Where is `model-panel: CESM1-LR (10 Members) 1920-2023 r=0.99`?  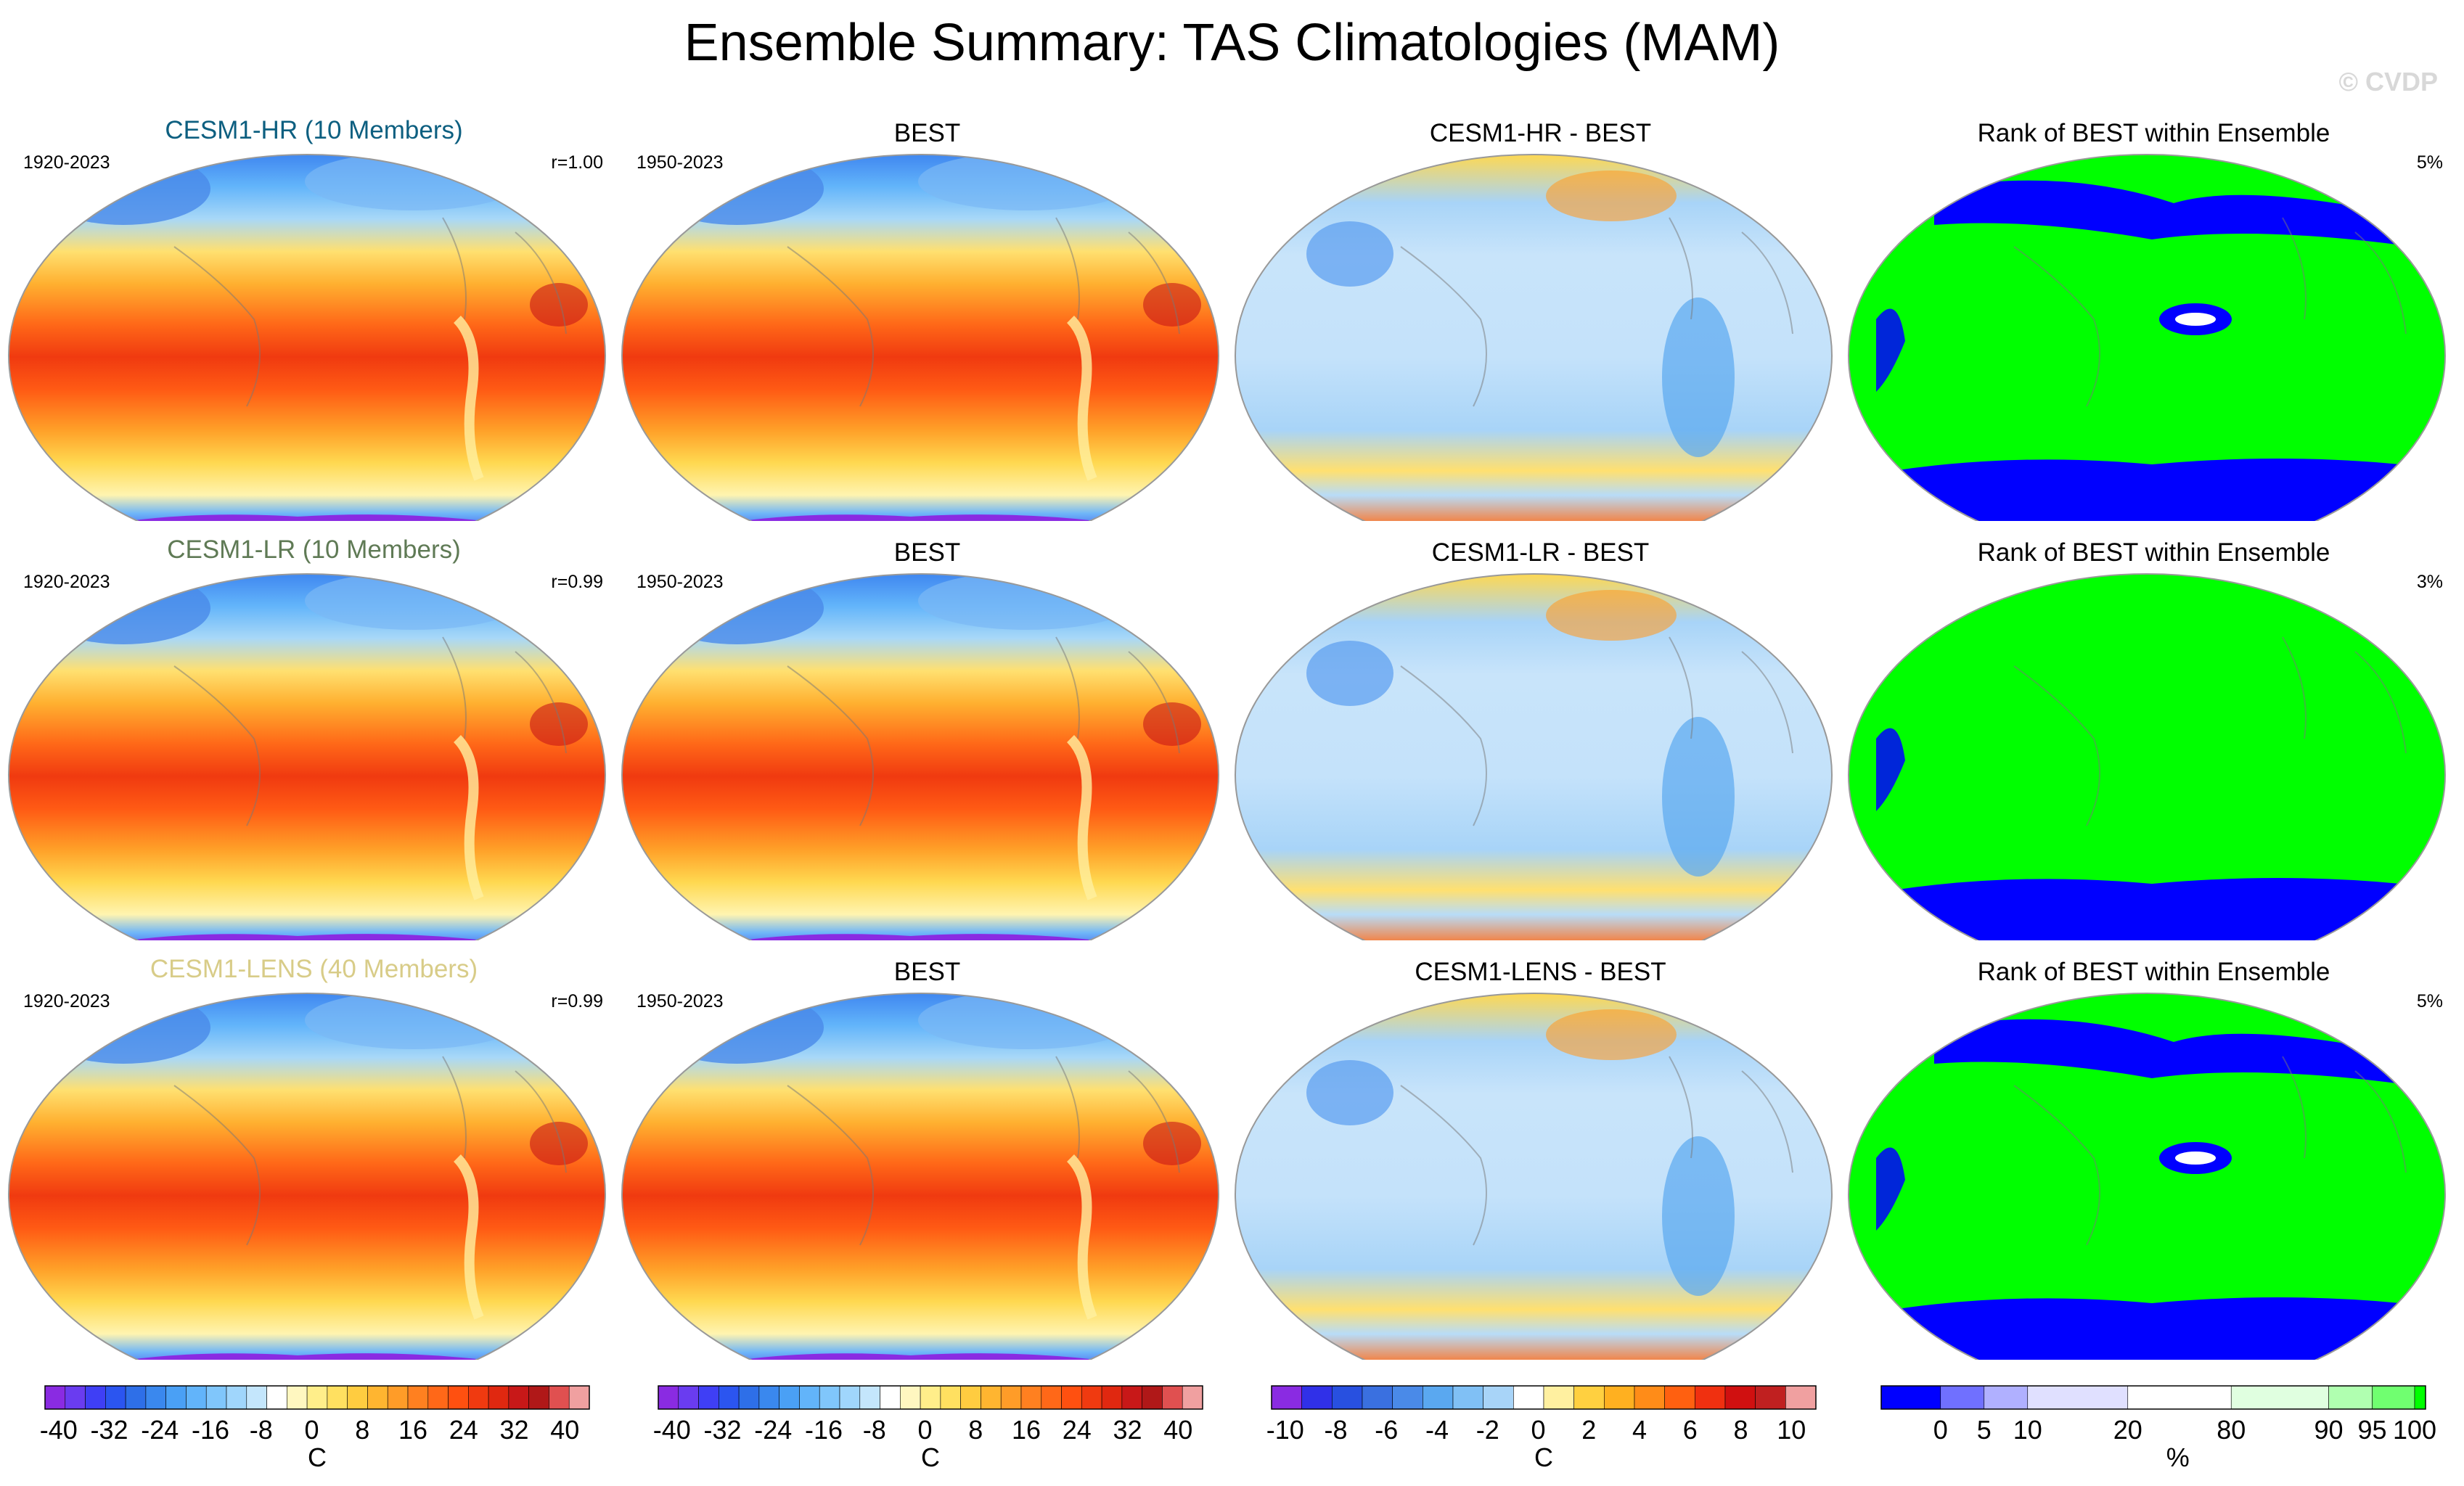 model-panel: CESM1-LR (10 Members) 1920-2023 r=0.99 is located at coordinates (314, 730).